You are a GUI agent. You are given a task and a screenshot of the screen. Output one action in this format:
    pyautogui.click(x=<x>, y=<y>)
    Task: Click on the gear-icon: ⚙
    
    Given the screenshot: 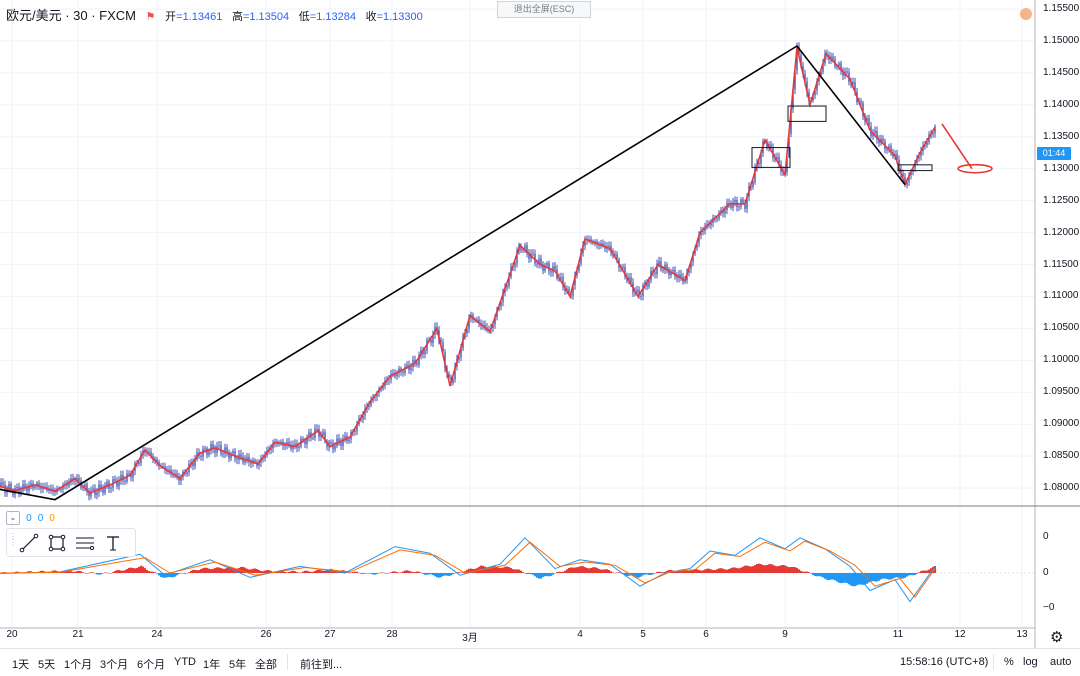 What is the action you would take?
    pyautogui.click(x=1057, y=637)
    